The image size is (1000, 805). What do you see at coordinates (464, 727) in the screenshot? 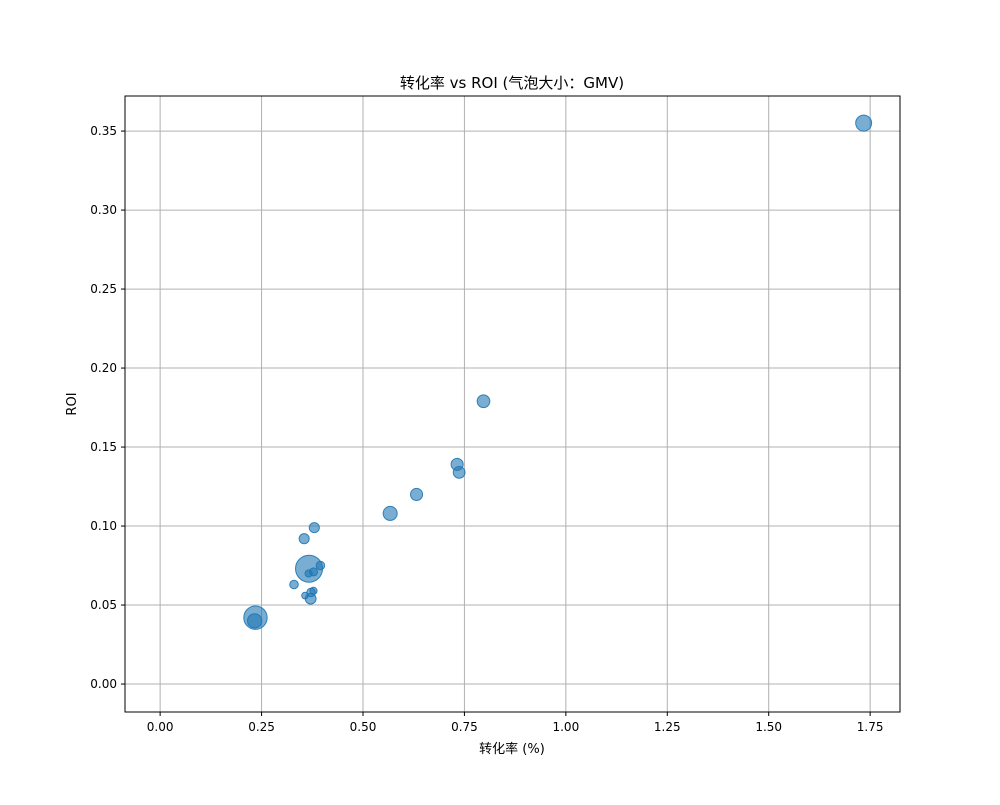
I see `x-tick-label: 0.75` at bounding box center [464, 727].